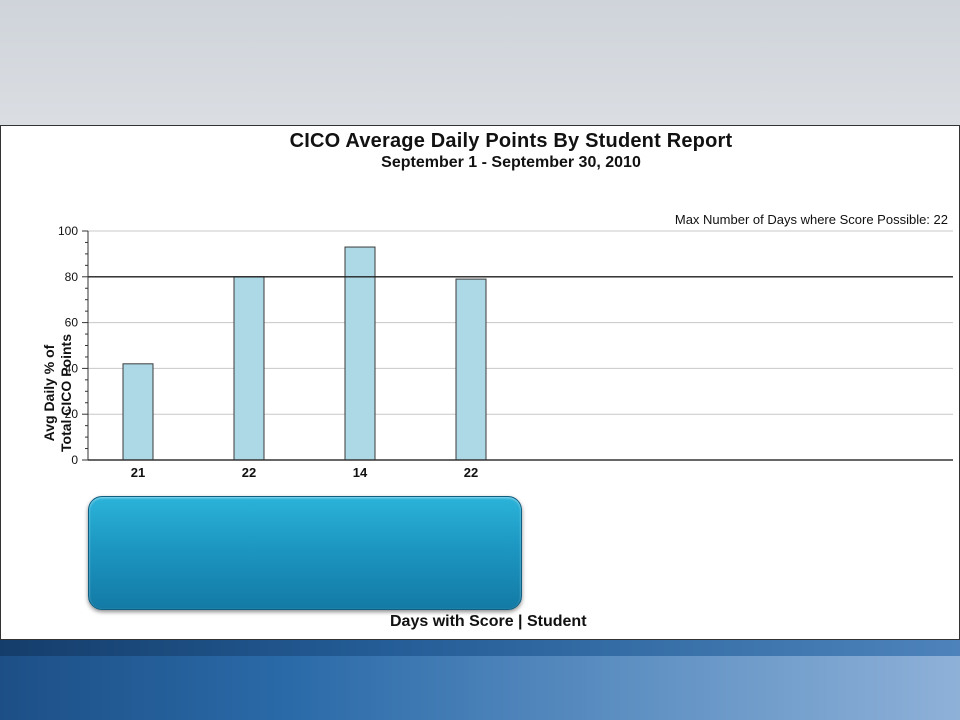  I want to click on y-tick-label: 20, so click(72, 414).